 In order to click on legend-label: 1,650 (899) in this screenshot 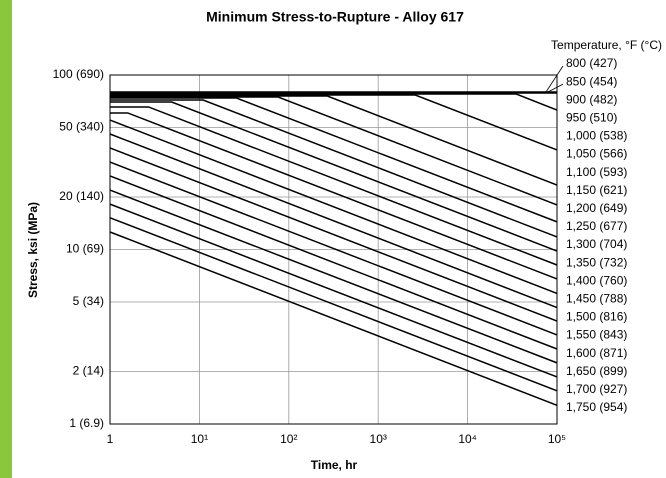, I will do `click(596, 371)`.